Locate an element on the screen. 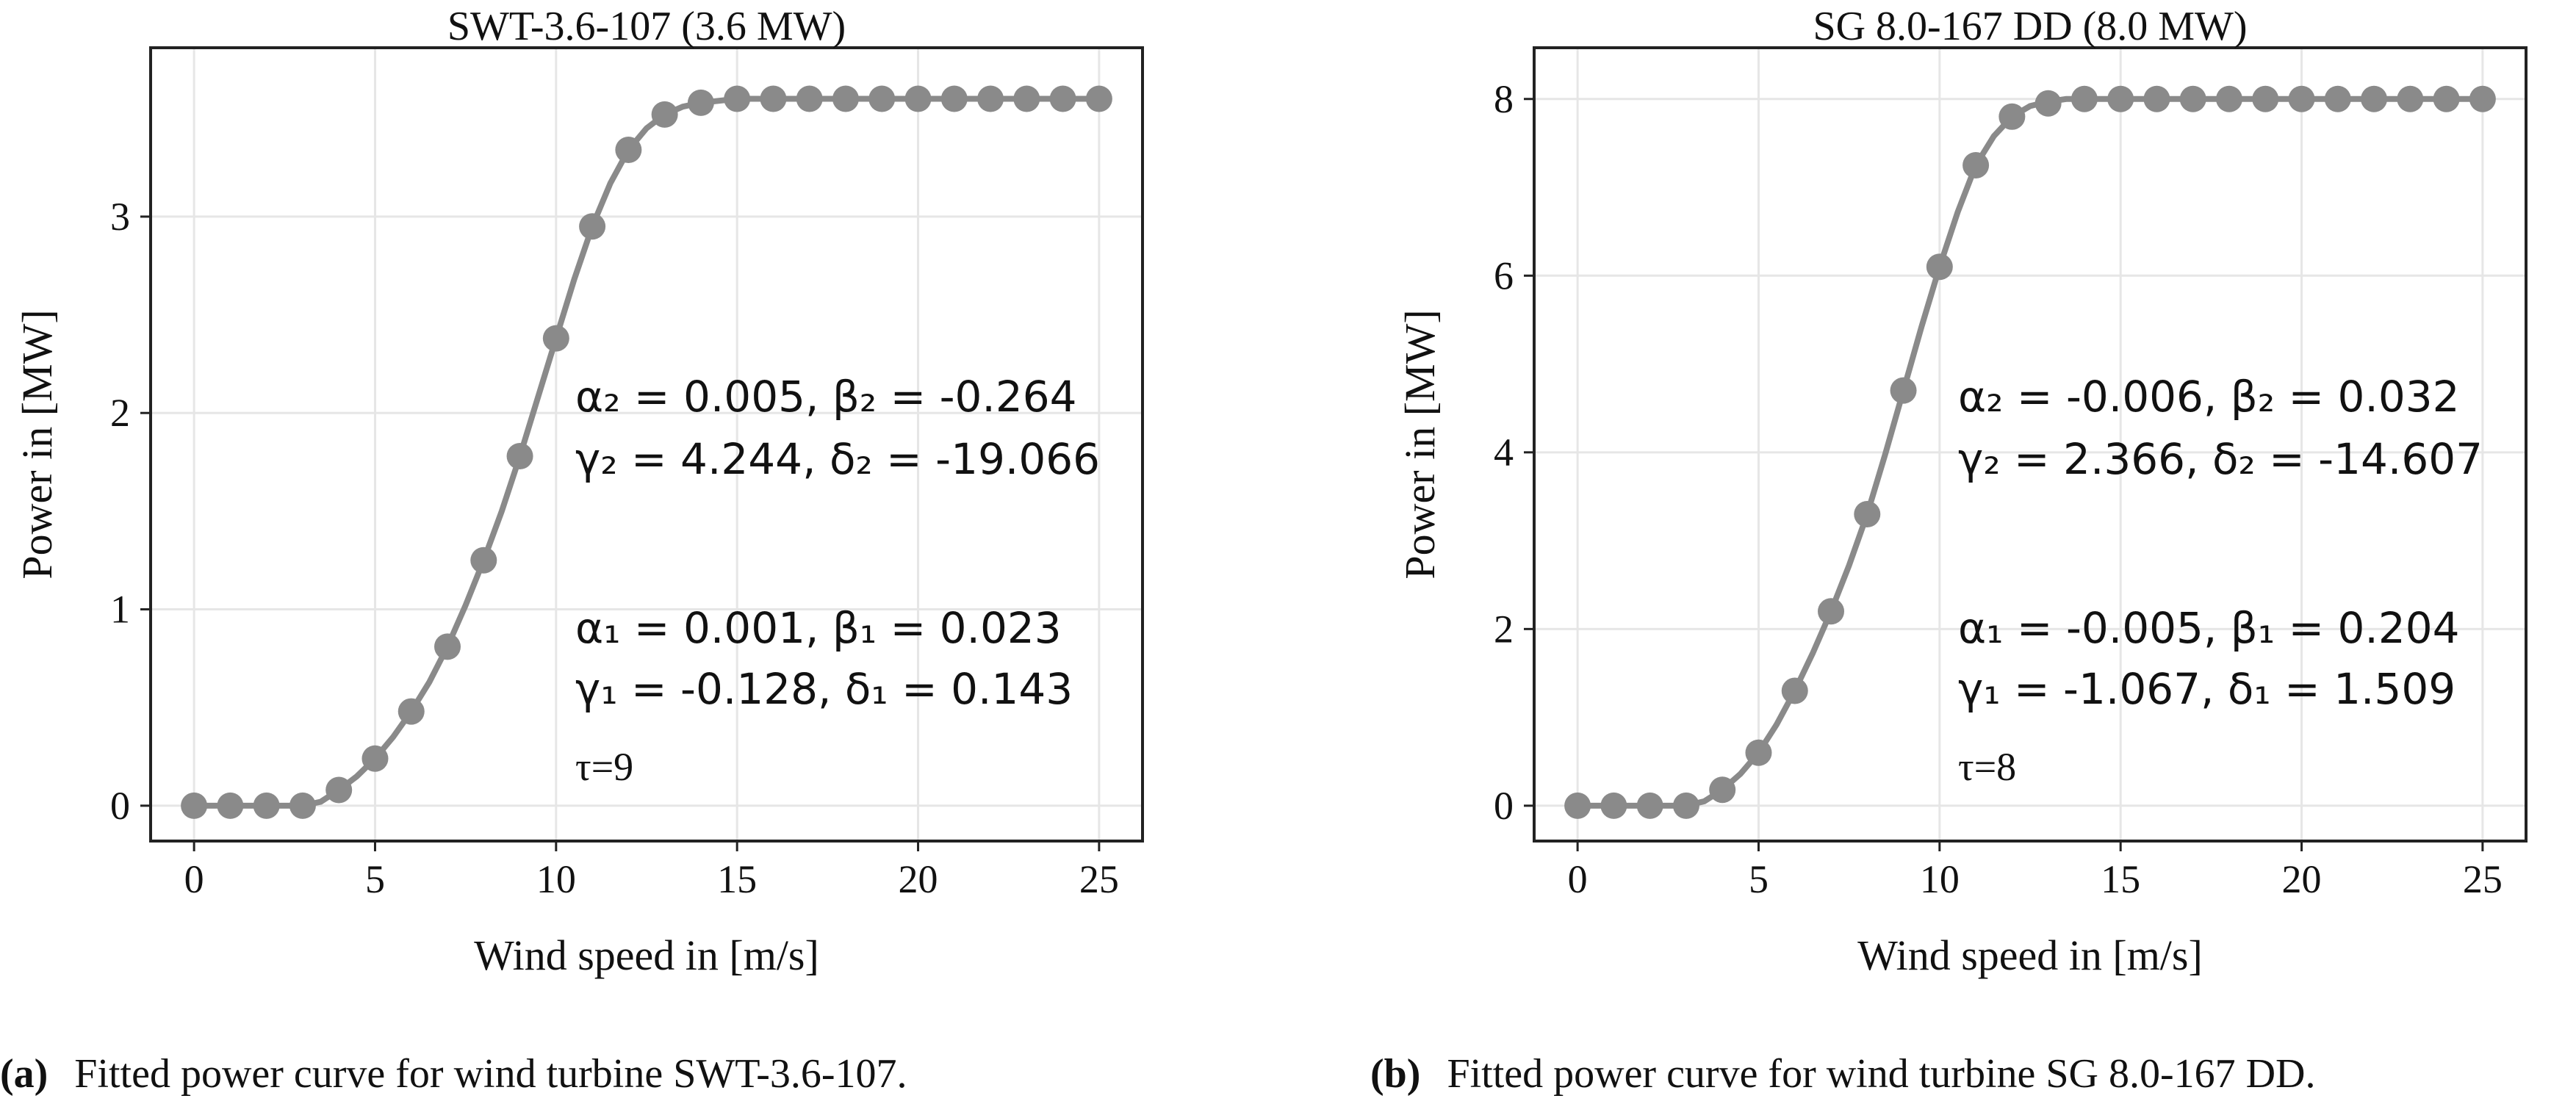 The height and width of the screenshot is (1104, 2576). x-axis-label-a: Wind speed in [m/s] is located at coordinates (646, 955).